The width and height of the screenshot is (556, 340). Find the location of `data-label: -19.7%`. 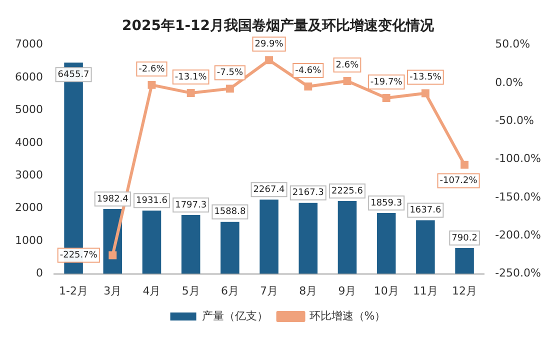

data-label: -19.7% is located at coordinates (386, 82).